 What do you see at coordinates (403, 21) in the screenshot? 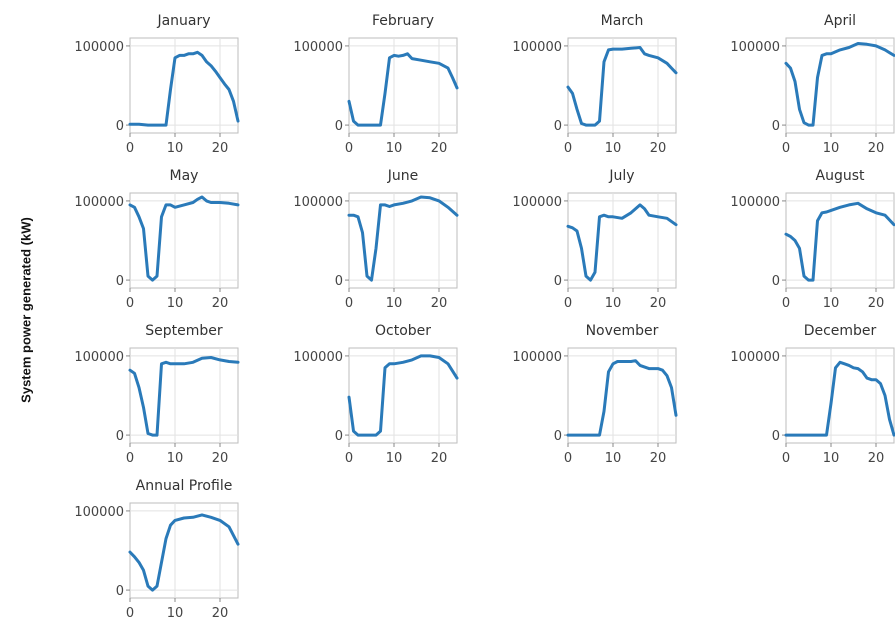
I see `subplot-title: February` at bounding box center [403, 21].